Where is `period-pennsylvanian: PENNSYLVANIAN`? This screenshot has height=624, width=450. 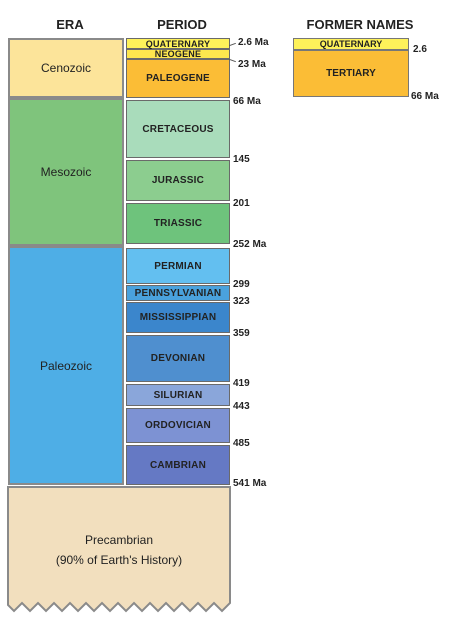 period-pennsylvanian: PENNSYLVANIAN is located at coordinates (178, 293).